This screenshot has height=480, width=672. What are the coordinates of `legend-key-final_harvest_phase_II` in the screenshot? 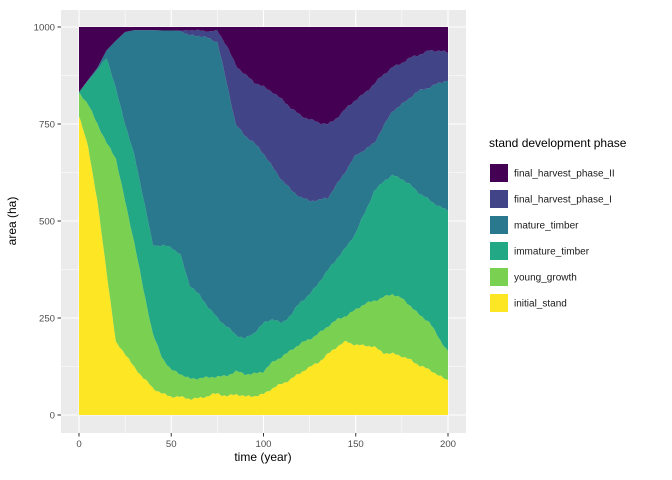 It's located at (499, 173).